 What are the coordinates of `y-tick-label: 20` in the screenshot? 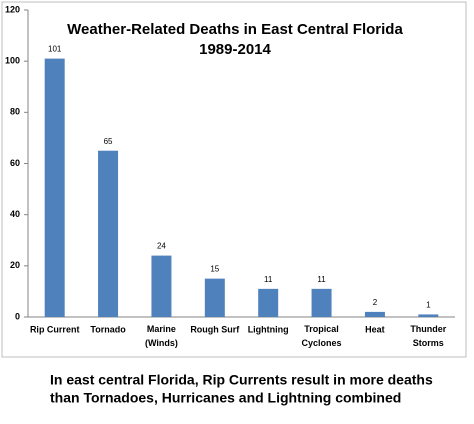 It's located at (15, 265).